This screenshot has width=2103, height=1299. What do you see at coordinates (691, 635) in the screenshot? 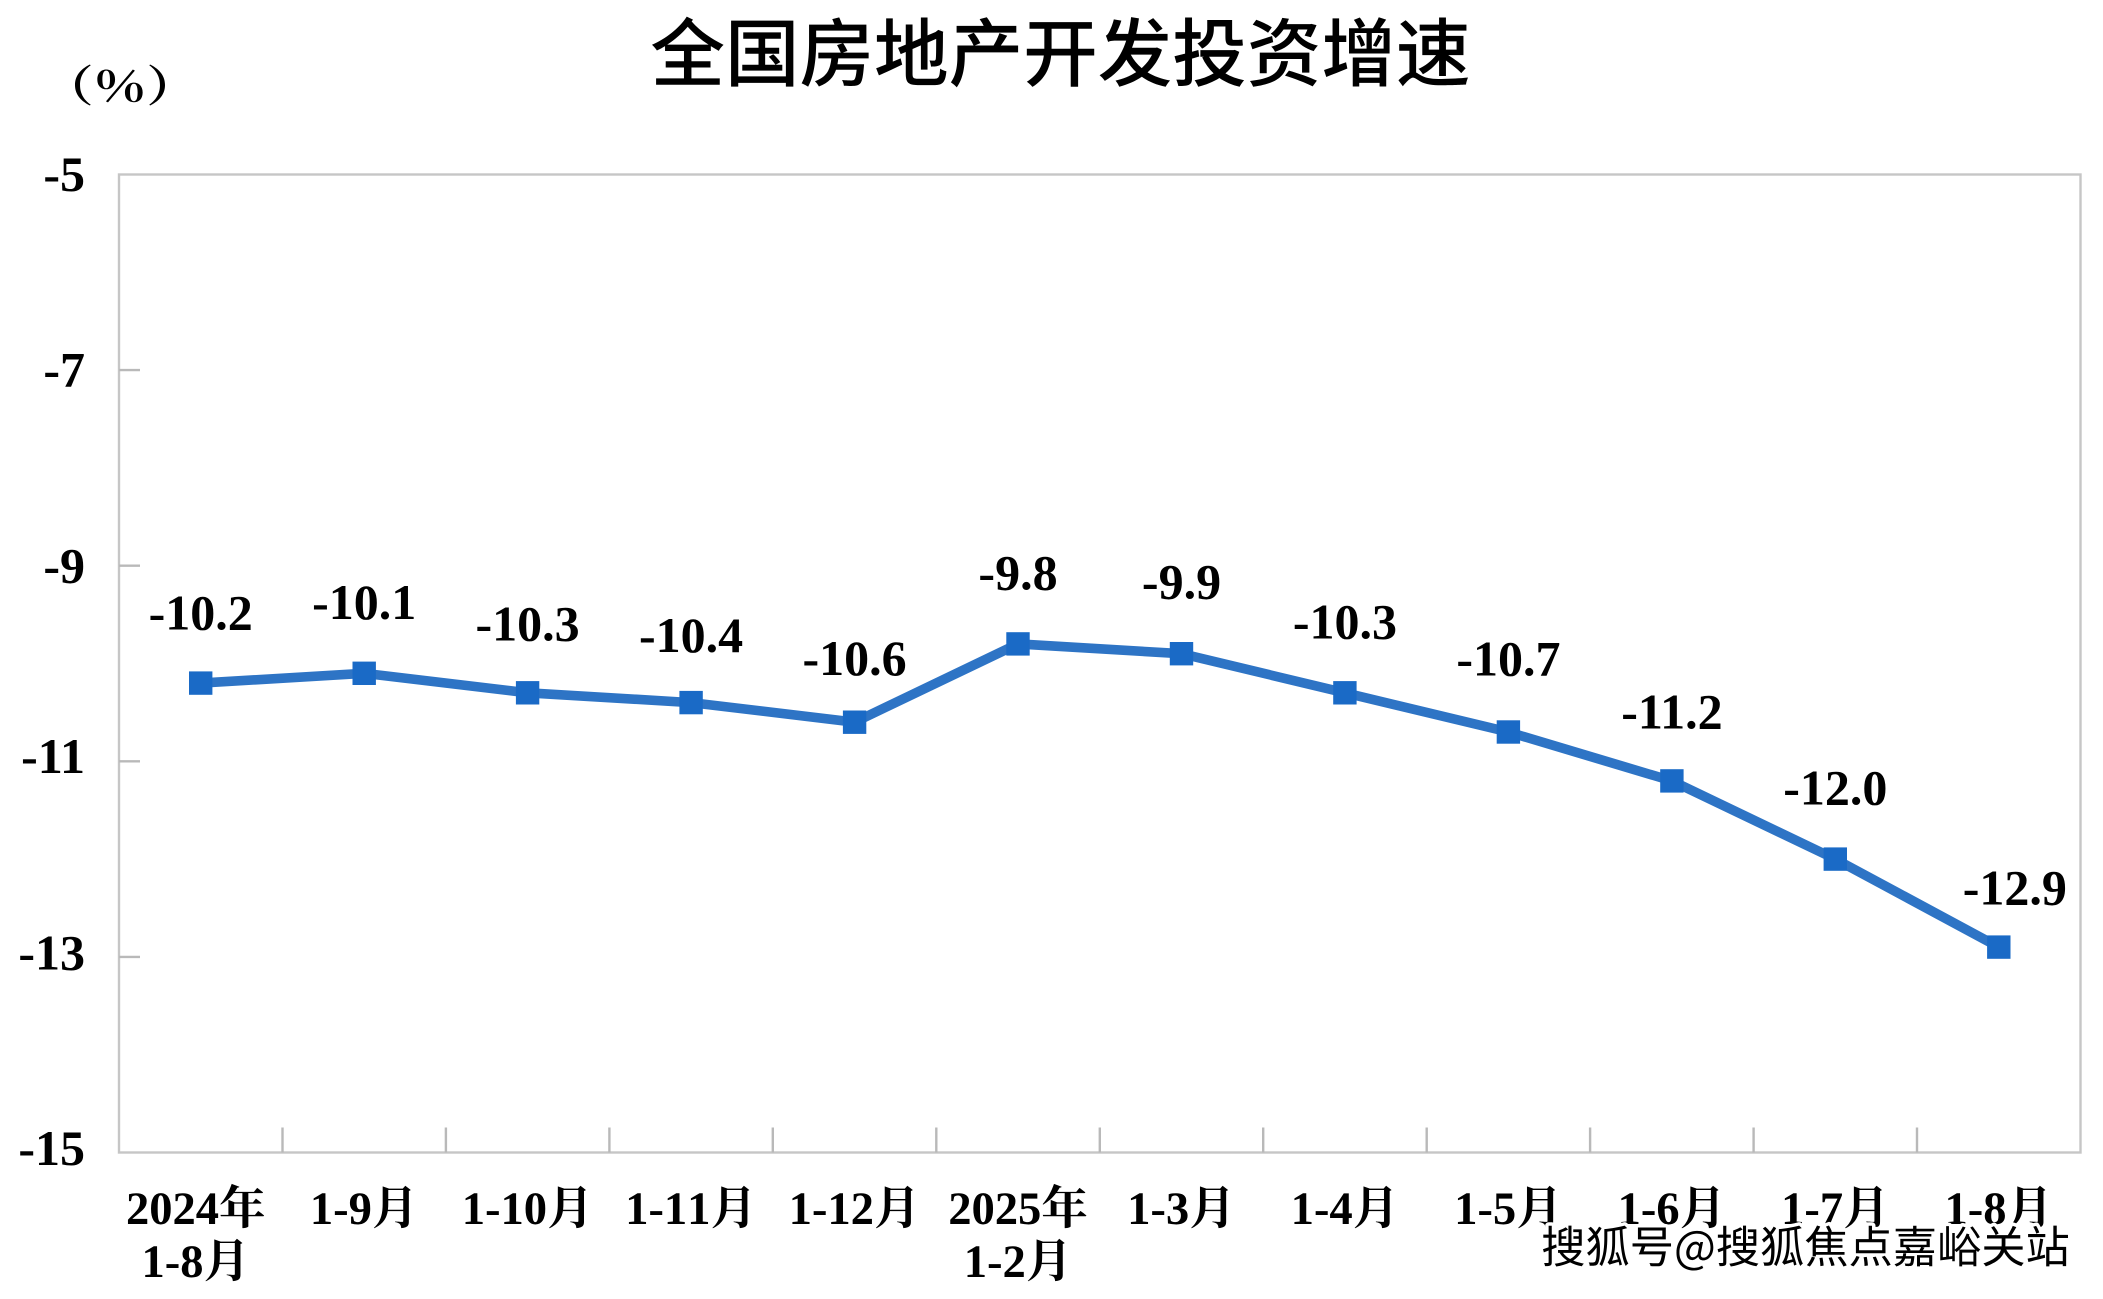
I see `svg-text: -10.4` at bounding box center [691, 635].